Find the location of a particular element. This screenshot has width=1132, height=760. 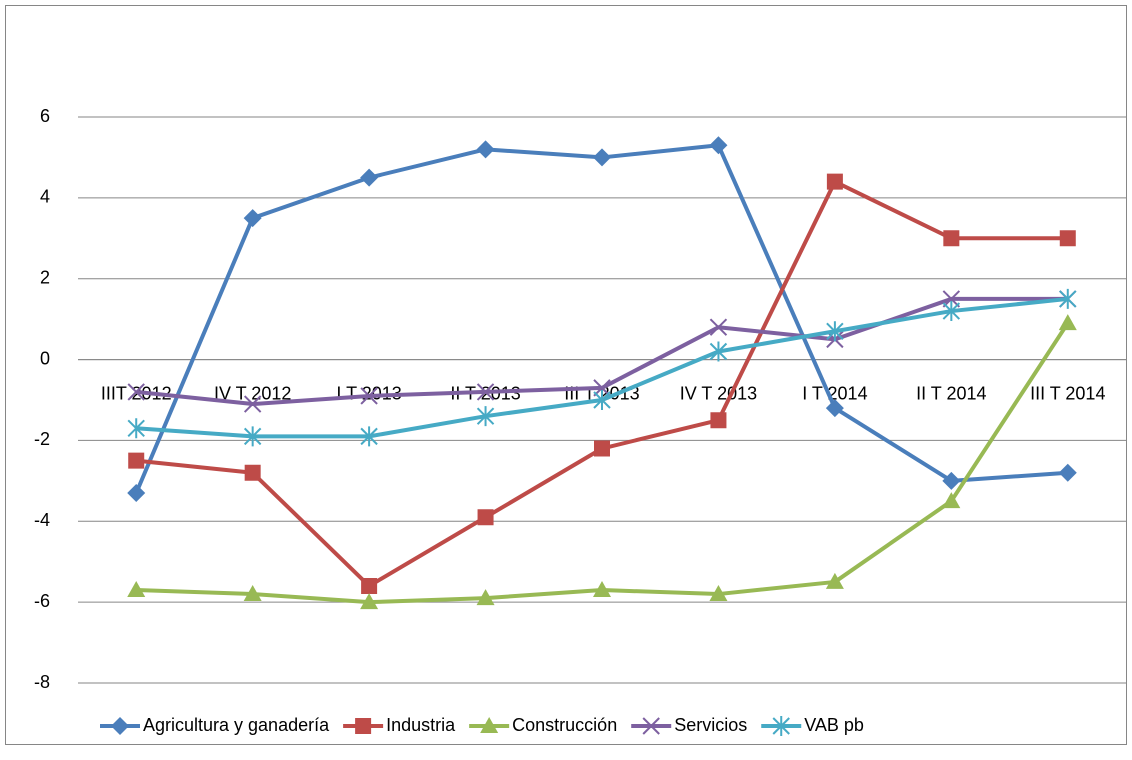

y-tick-label: -6 is located at coordinates (42, 601).